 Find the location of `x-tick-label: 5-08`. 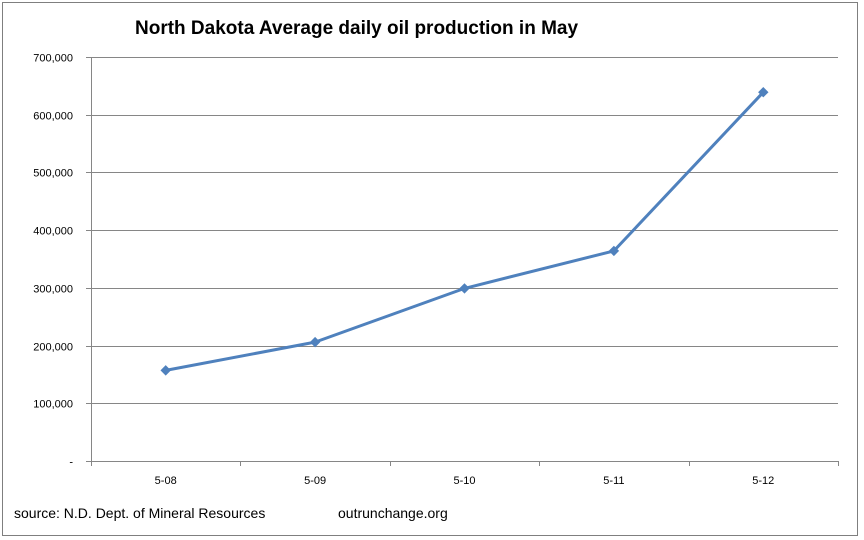

x-tick-label: 5-08 is located at coordinates (166, 481).